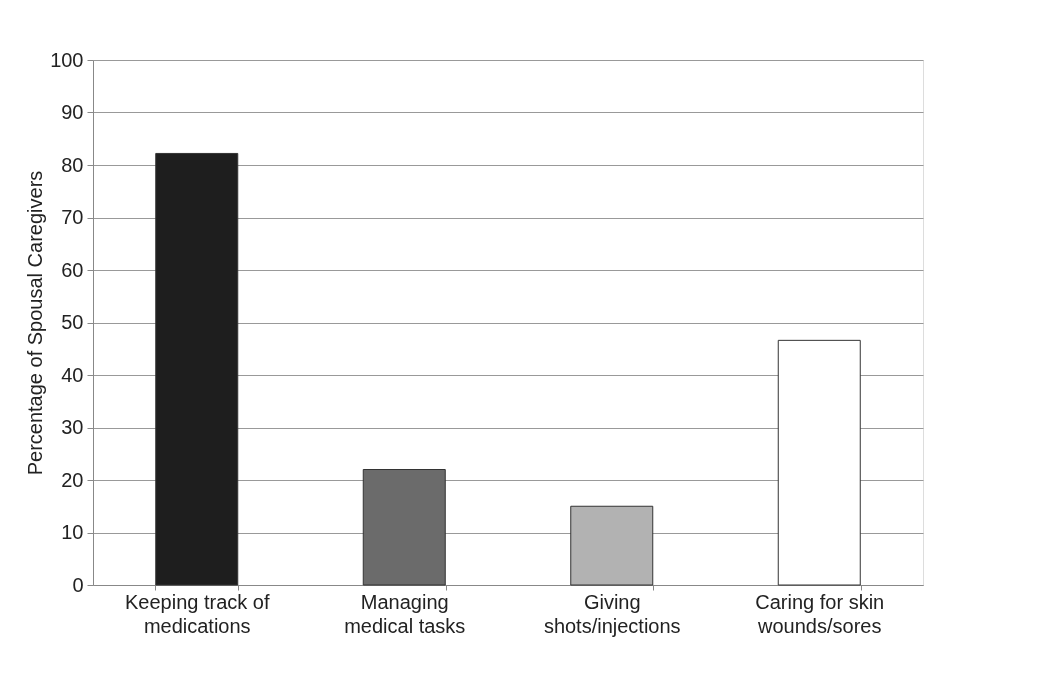 The width and height of the screenshot is (1060, 675). What do you see at coordinates (72, 322) in the screenshot?
I see `y-tick-label: 50` at bounding box center [72, 322].